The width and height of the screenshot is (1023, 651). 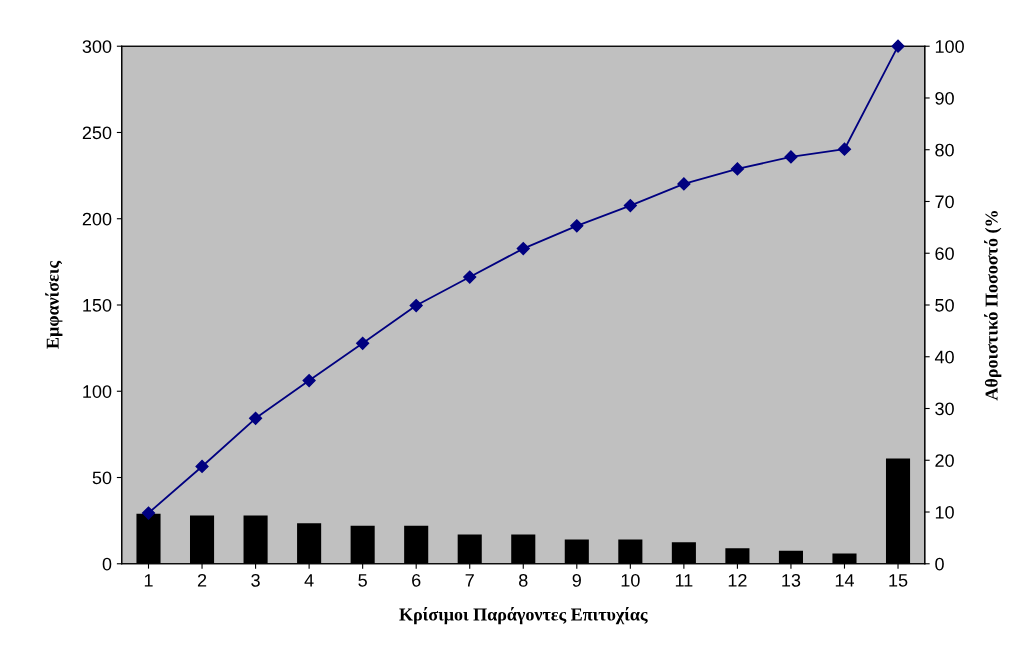 I want to click on y2-tick-label: 40, so click(x=944, y=357).